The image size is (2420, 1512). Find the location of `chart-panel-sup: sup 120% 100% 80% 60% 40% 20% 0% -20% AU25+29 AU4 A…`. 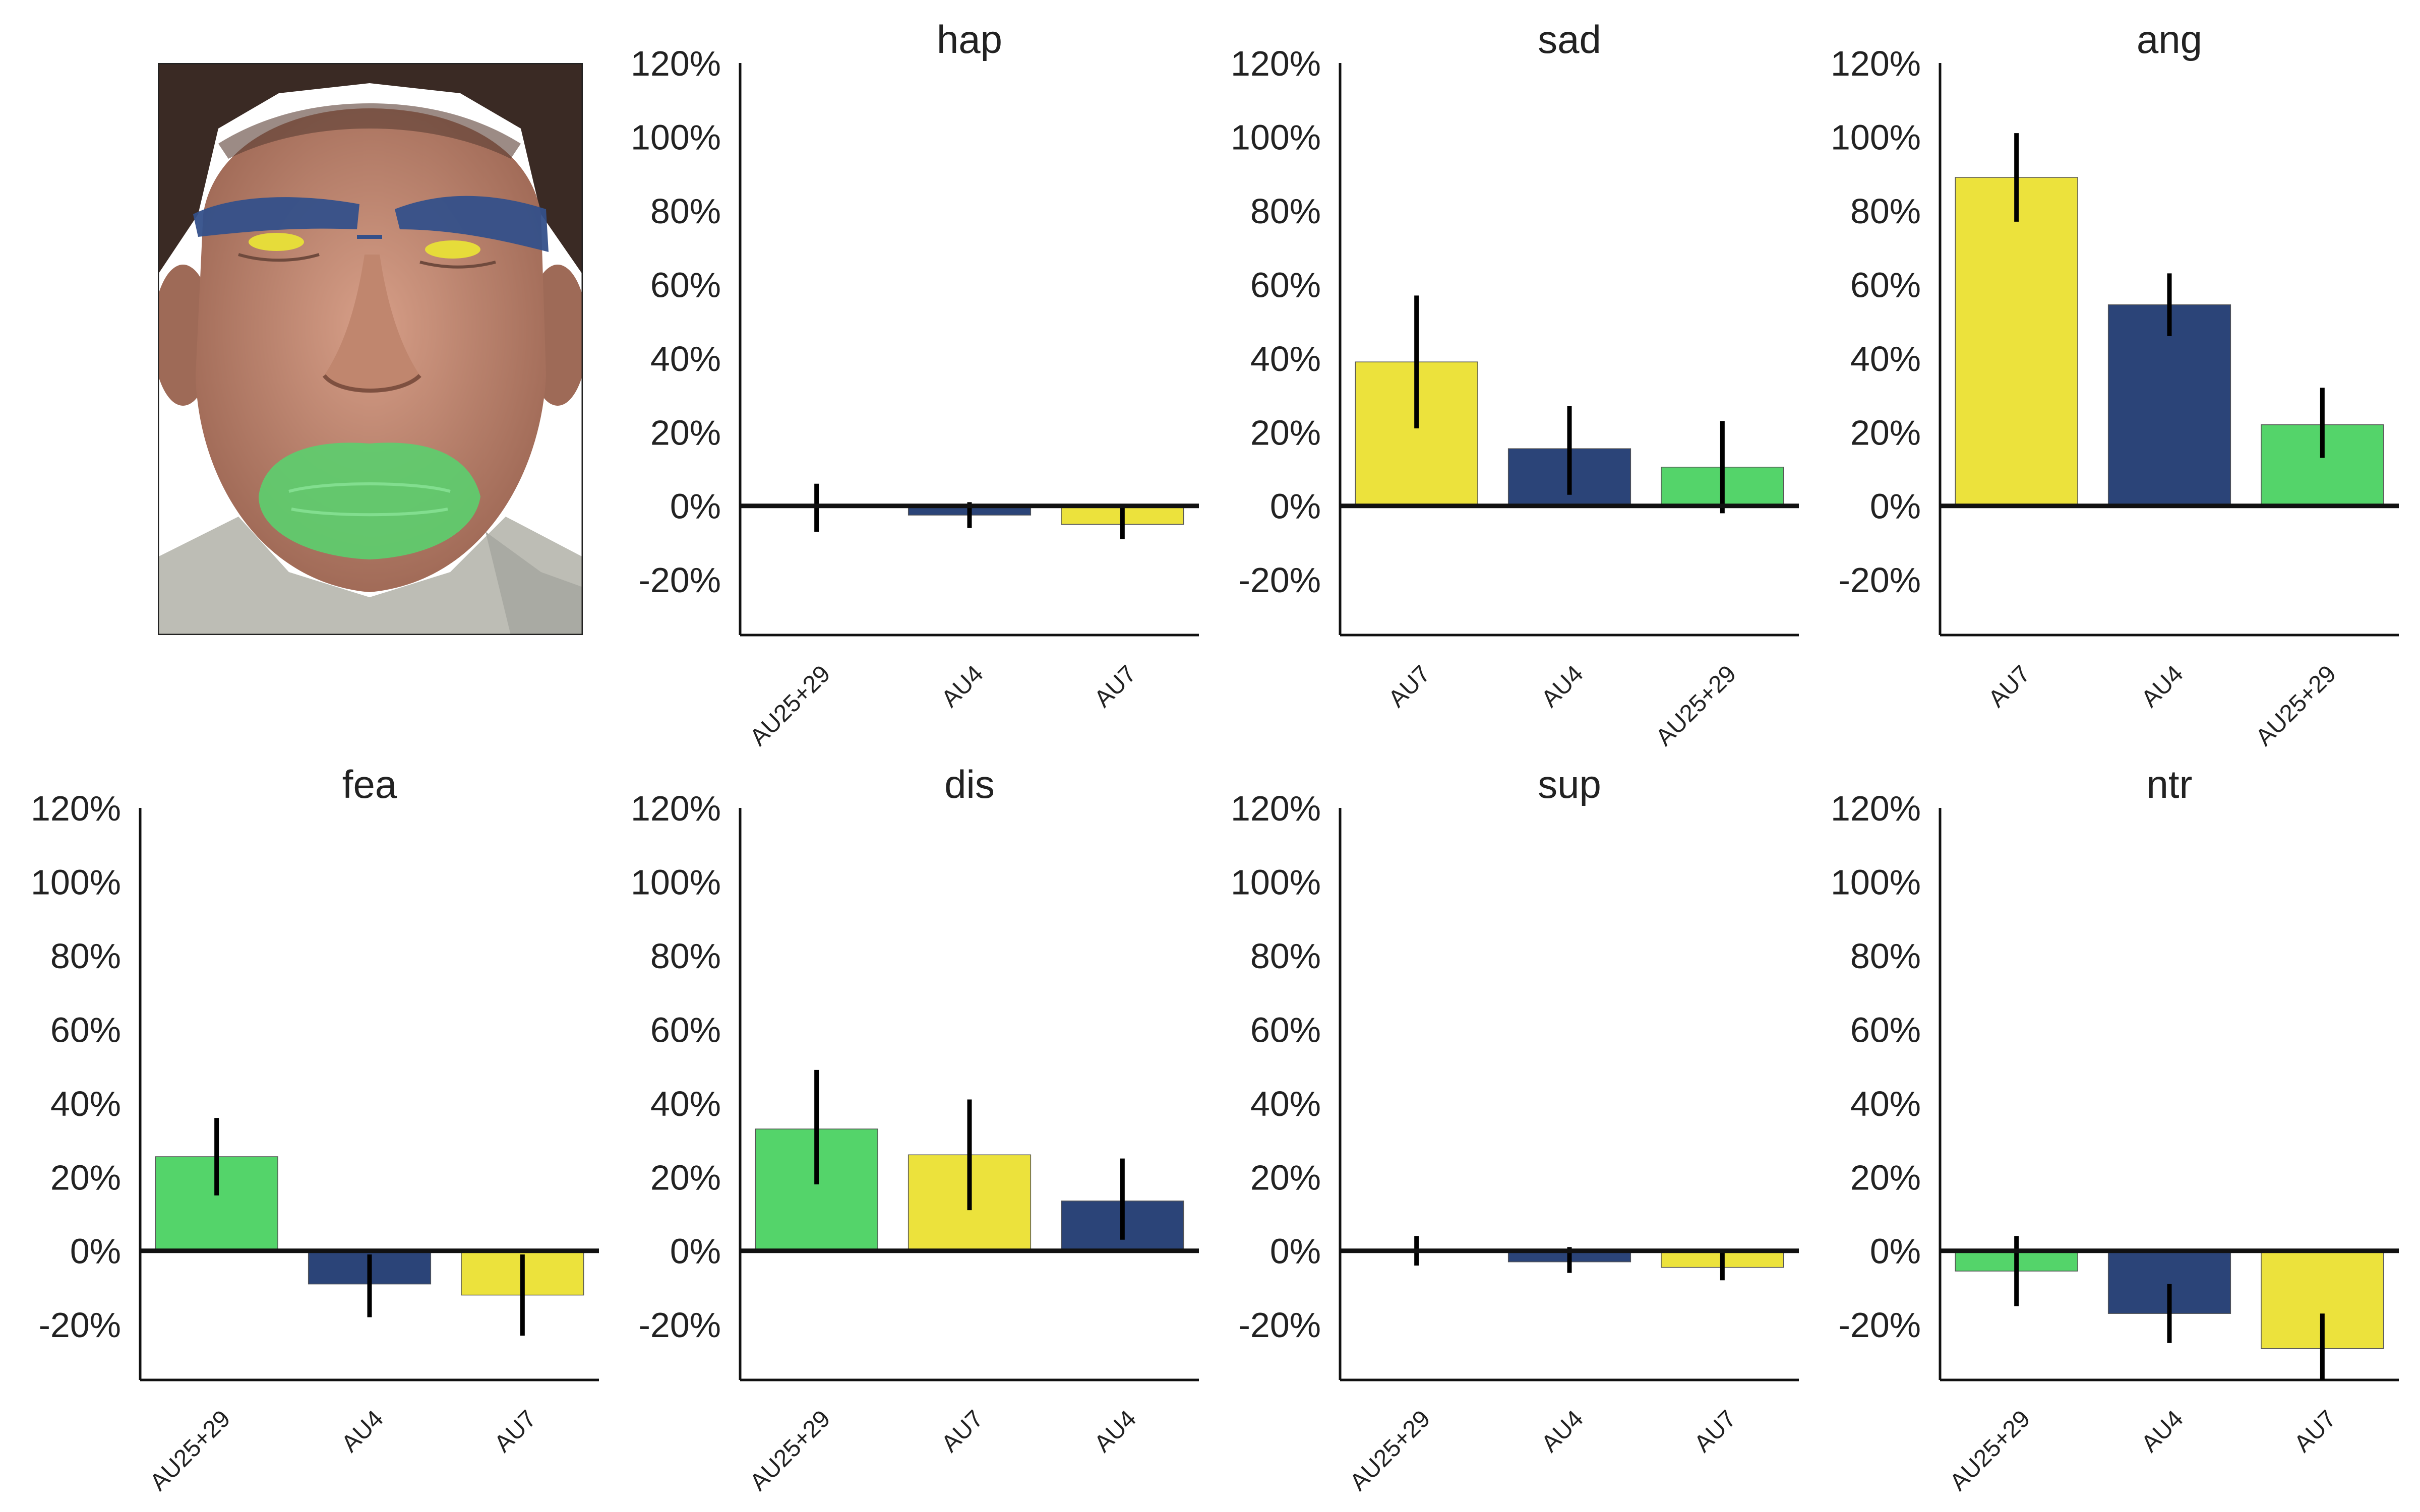

chart-panel-sup: sup 120% 100% 80% 60% 40% 20% 0% -20% AU25+29 AU4 A… is located at coordinates (1515, 1129).